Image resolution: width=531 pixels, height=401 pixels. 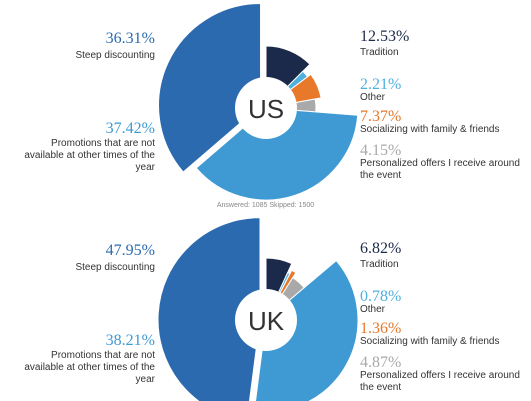 What do you see at coordinates (381, 296) in the screenshot?
I see `value-label: 0.78%` at bounding box center [381, 296].